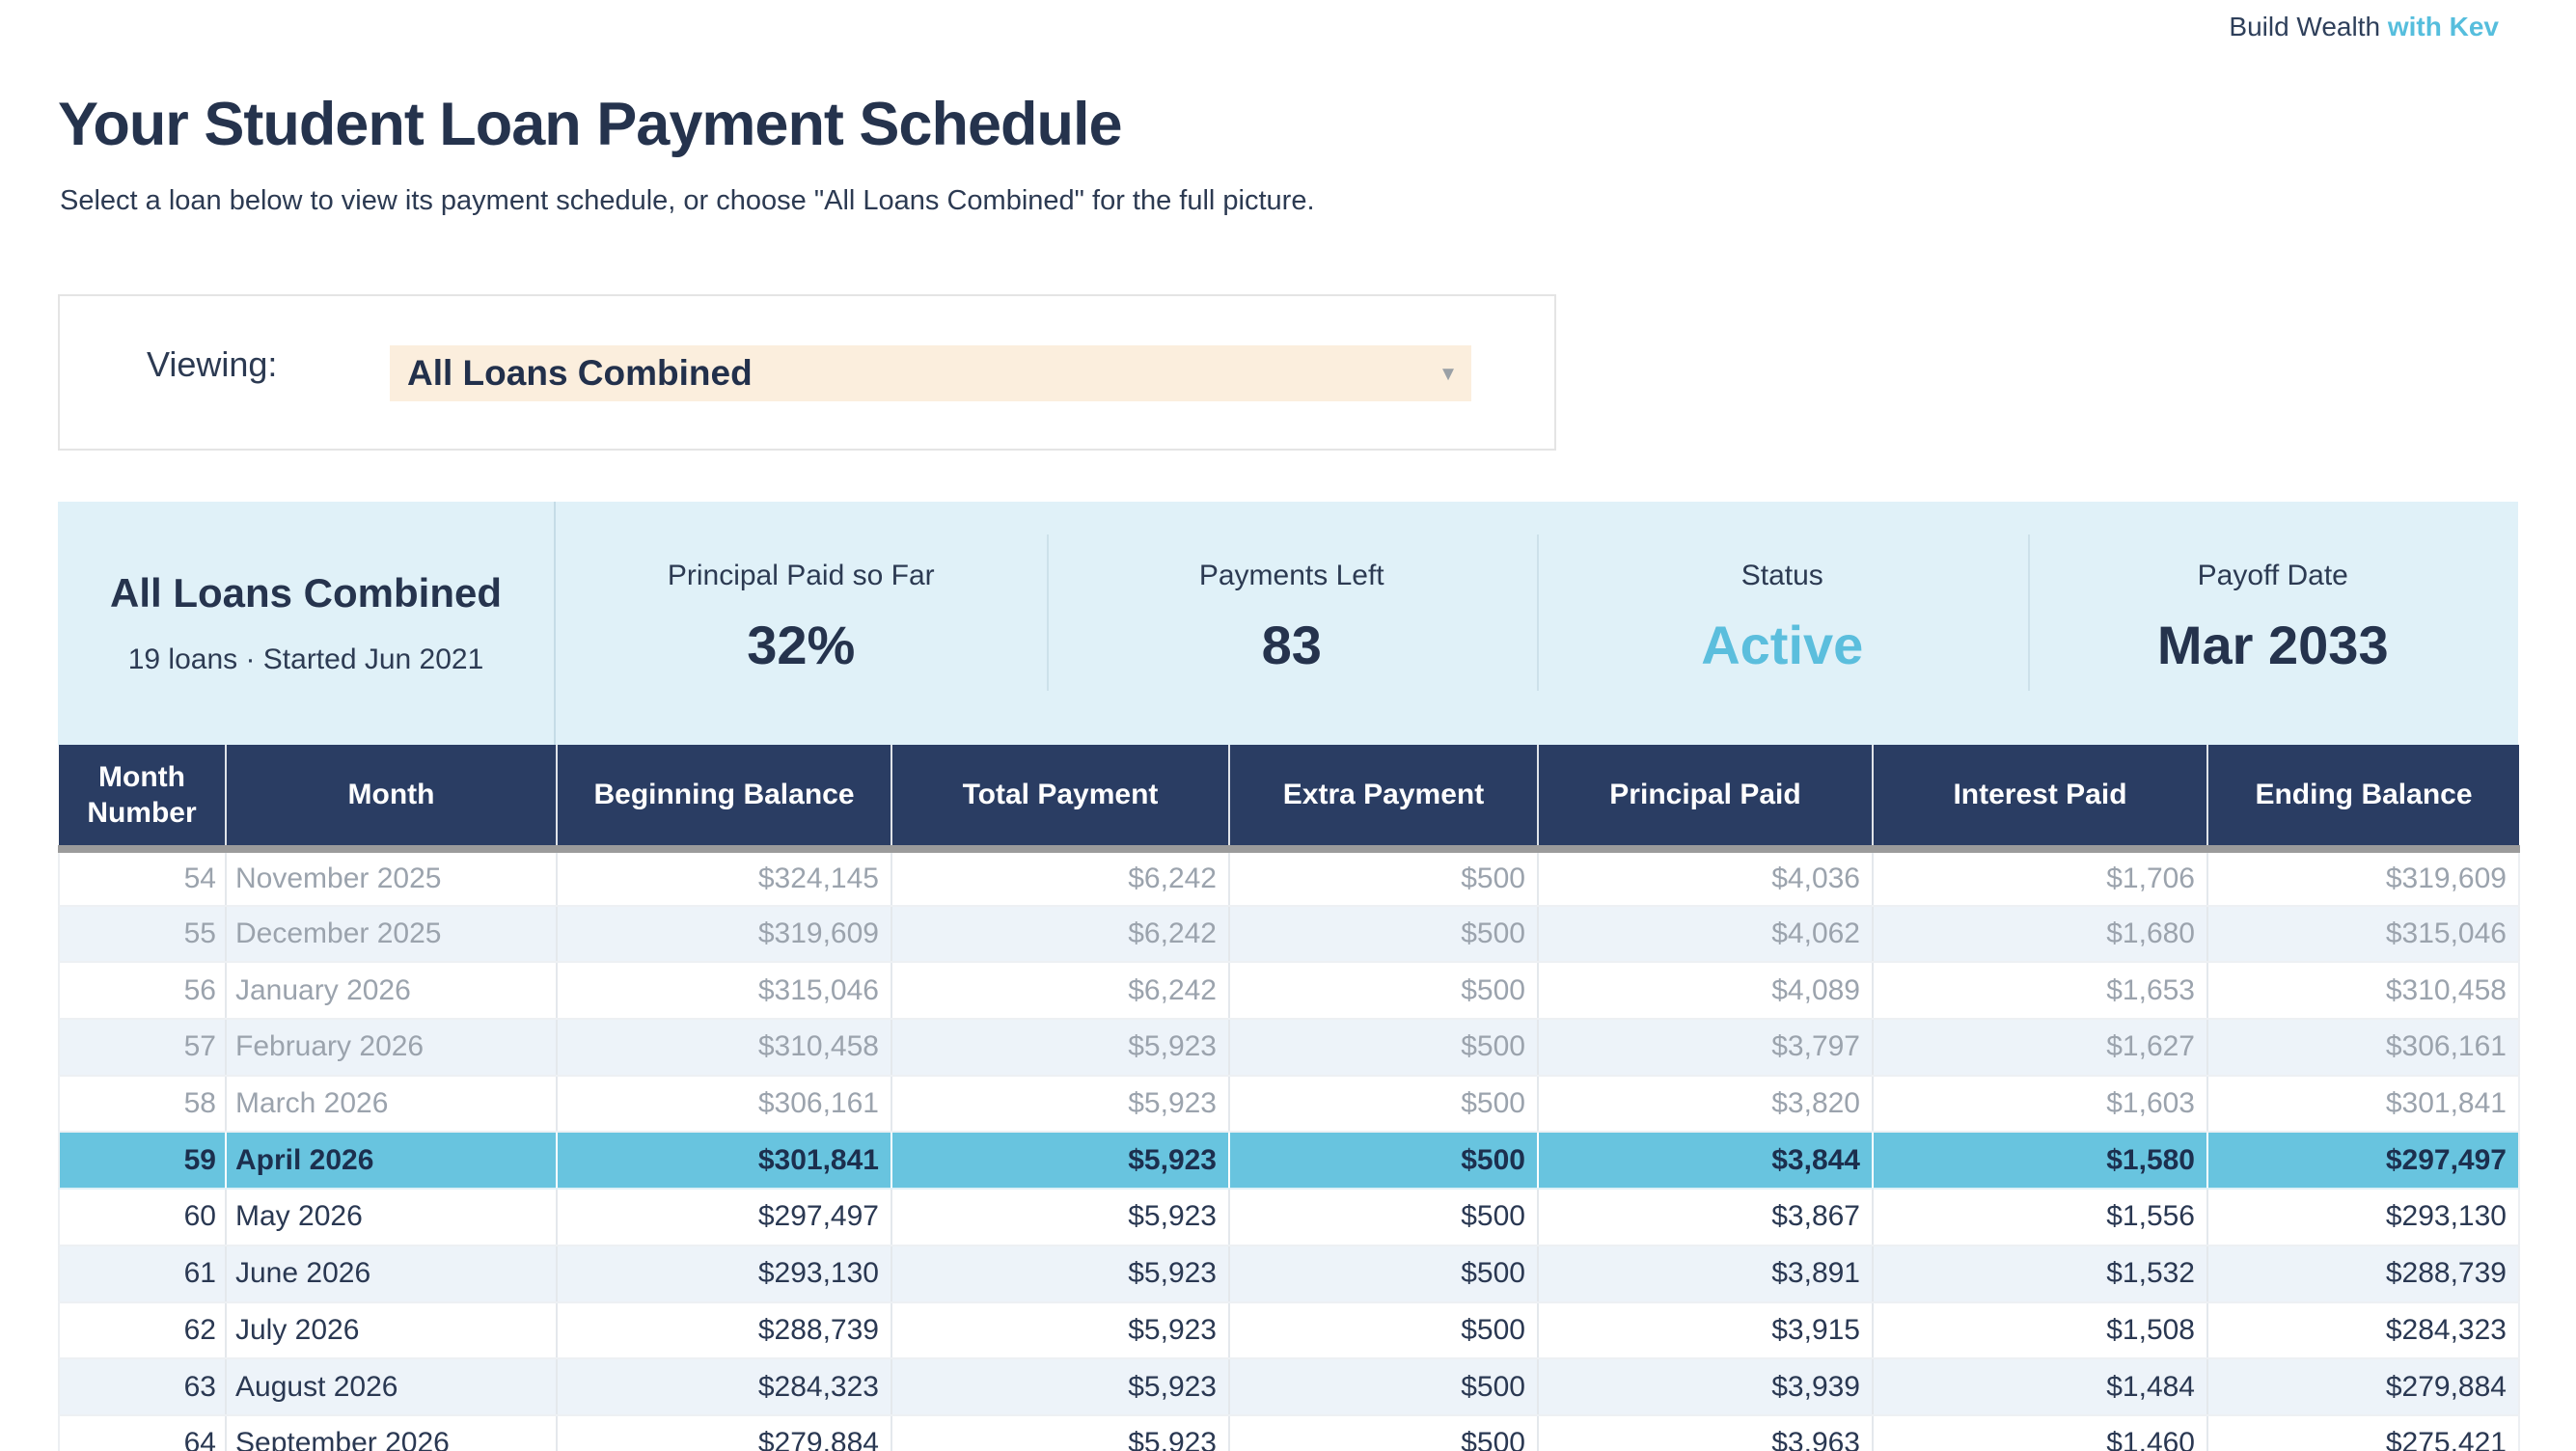 This screenshot has height=1451, width=2576. Describe the element at coordinates (2363, 1048) in the screenshot. I see `cell-ending-balance: $306,161` at that location.